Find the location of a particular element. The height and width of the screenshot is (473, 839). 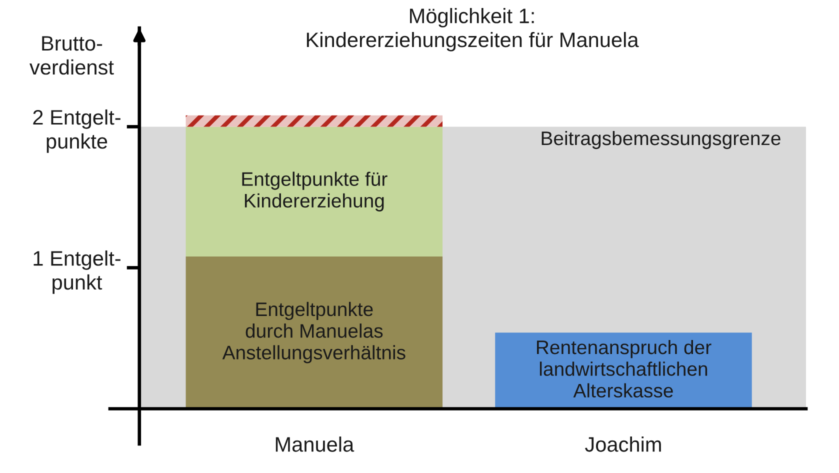

series-label: Rentenanspruch der landwirtschaftlichen Alterskasse is located at coordinates (624, 369).